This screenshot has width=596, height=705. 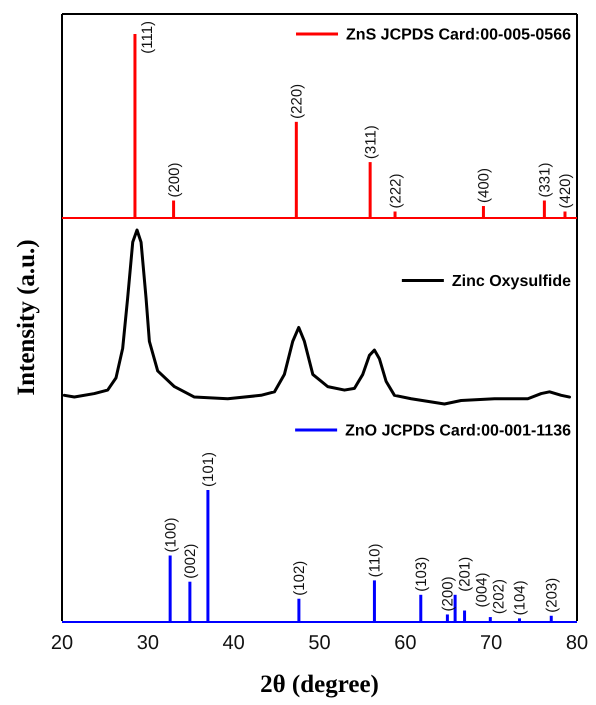 What do you see at coordinates (491, 643) in the screenshot?
I see `x-tick-label: 70` at bounding box center [491, 643].